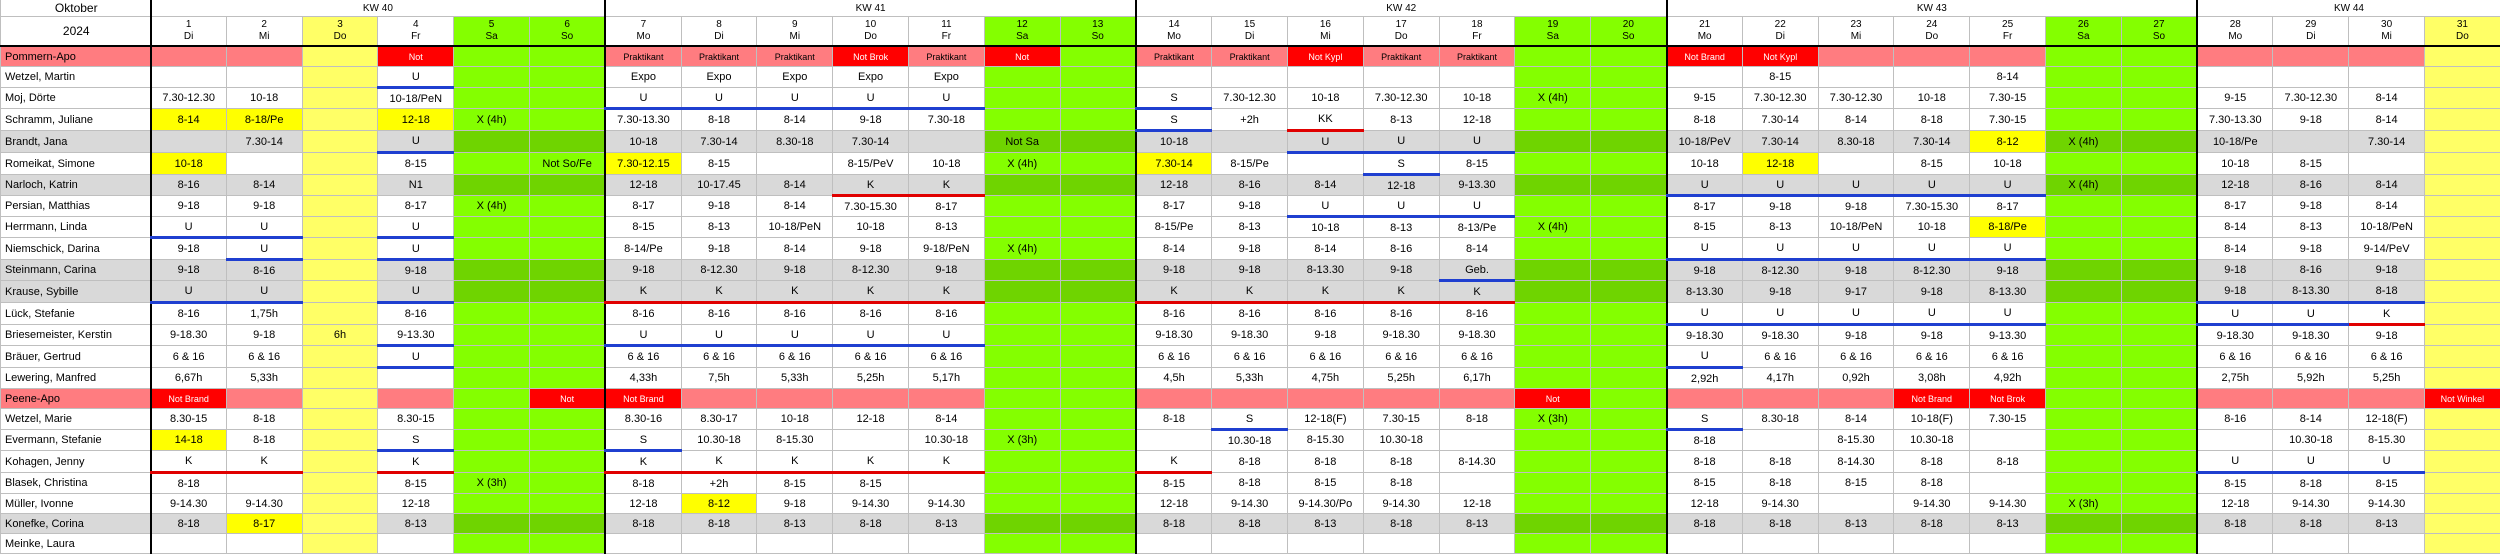 The image size is (2500, 554). Describe the element at coordinates (719, 77) in the screenshot. I see `shift-cell: Expo` at that location.